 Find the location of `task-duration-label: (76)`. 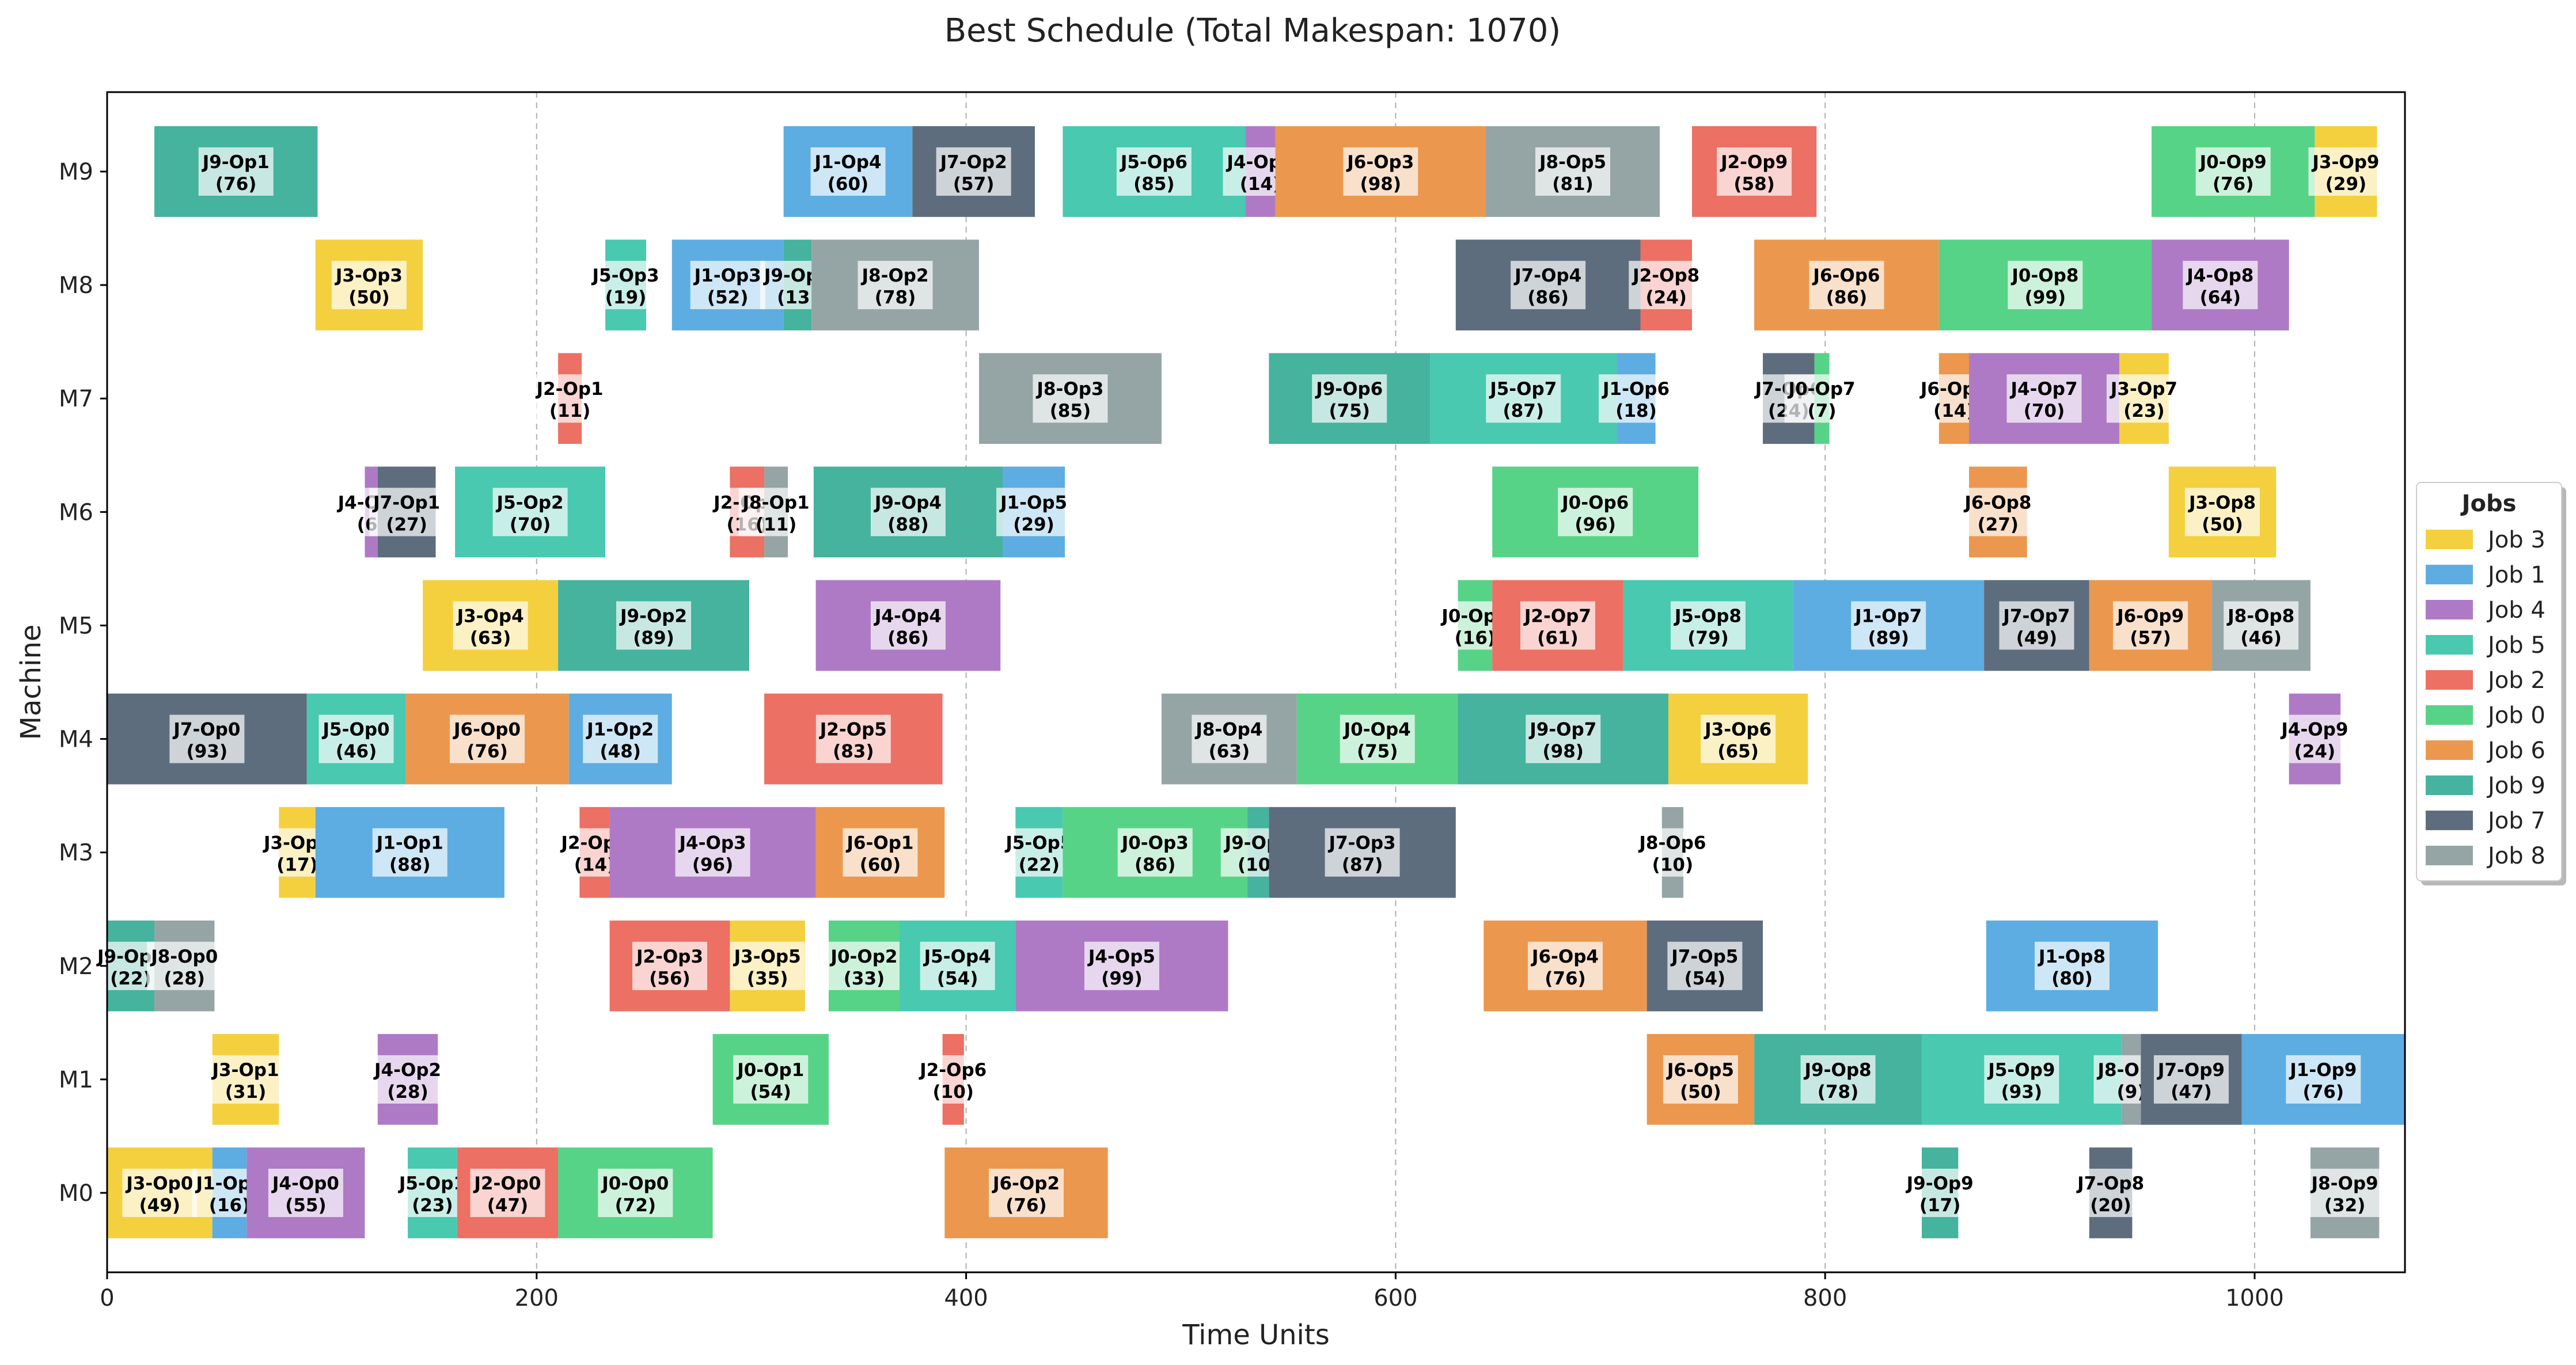

task-duration-label: (76) is located at coordinates (2233, 184).